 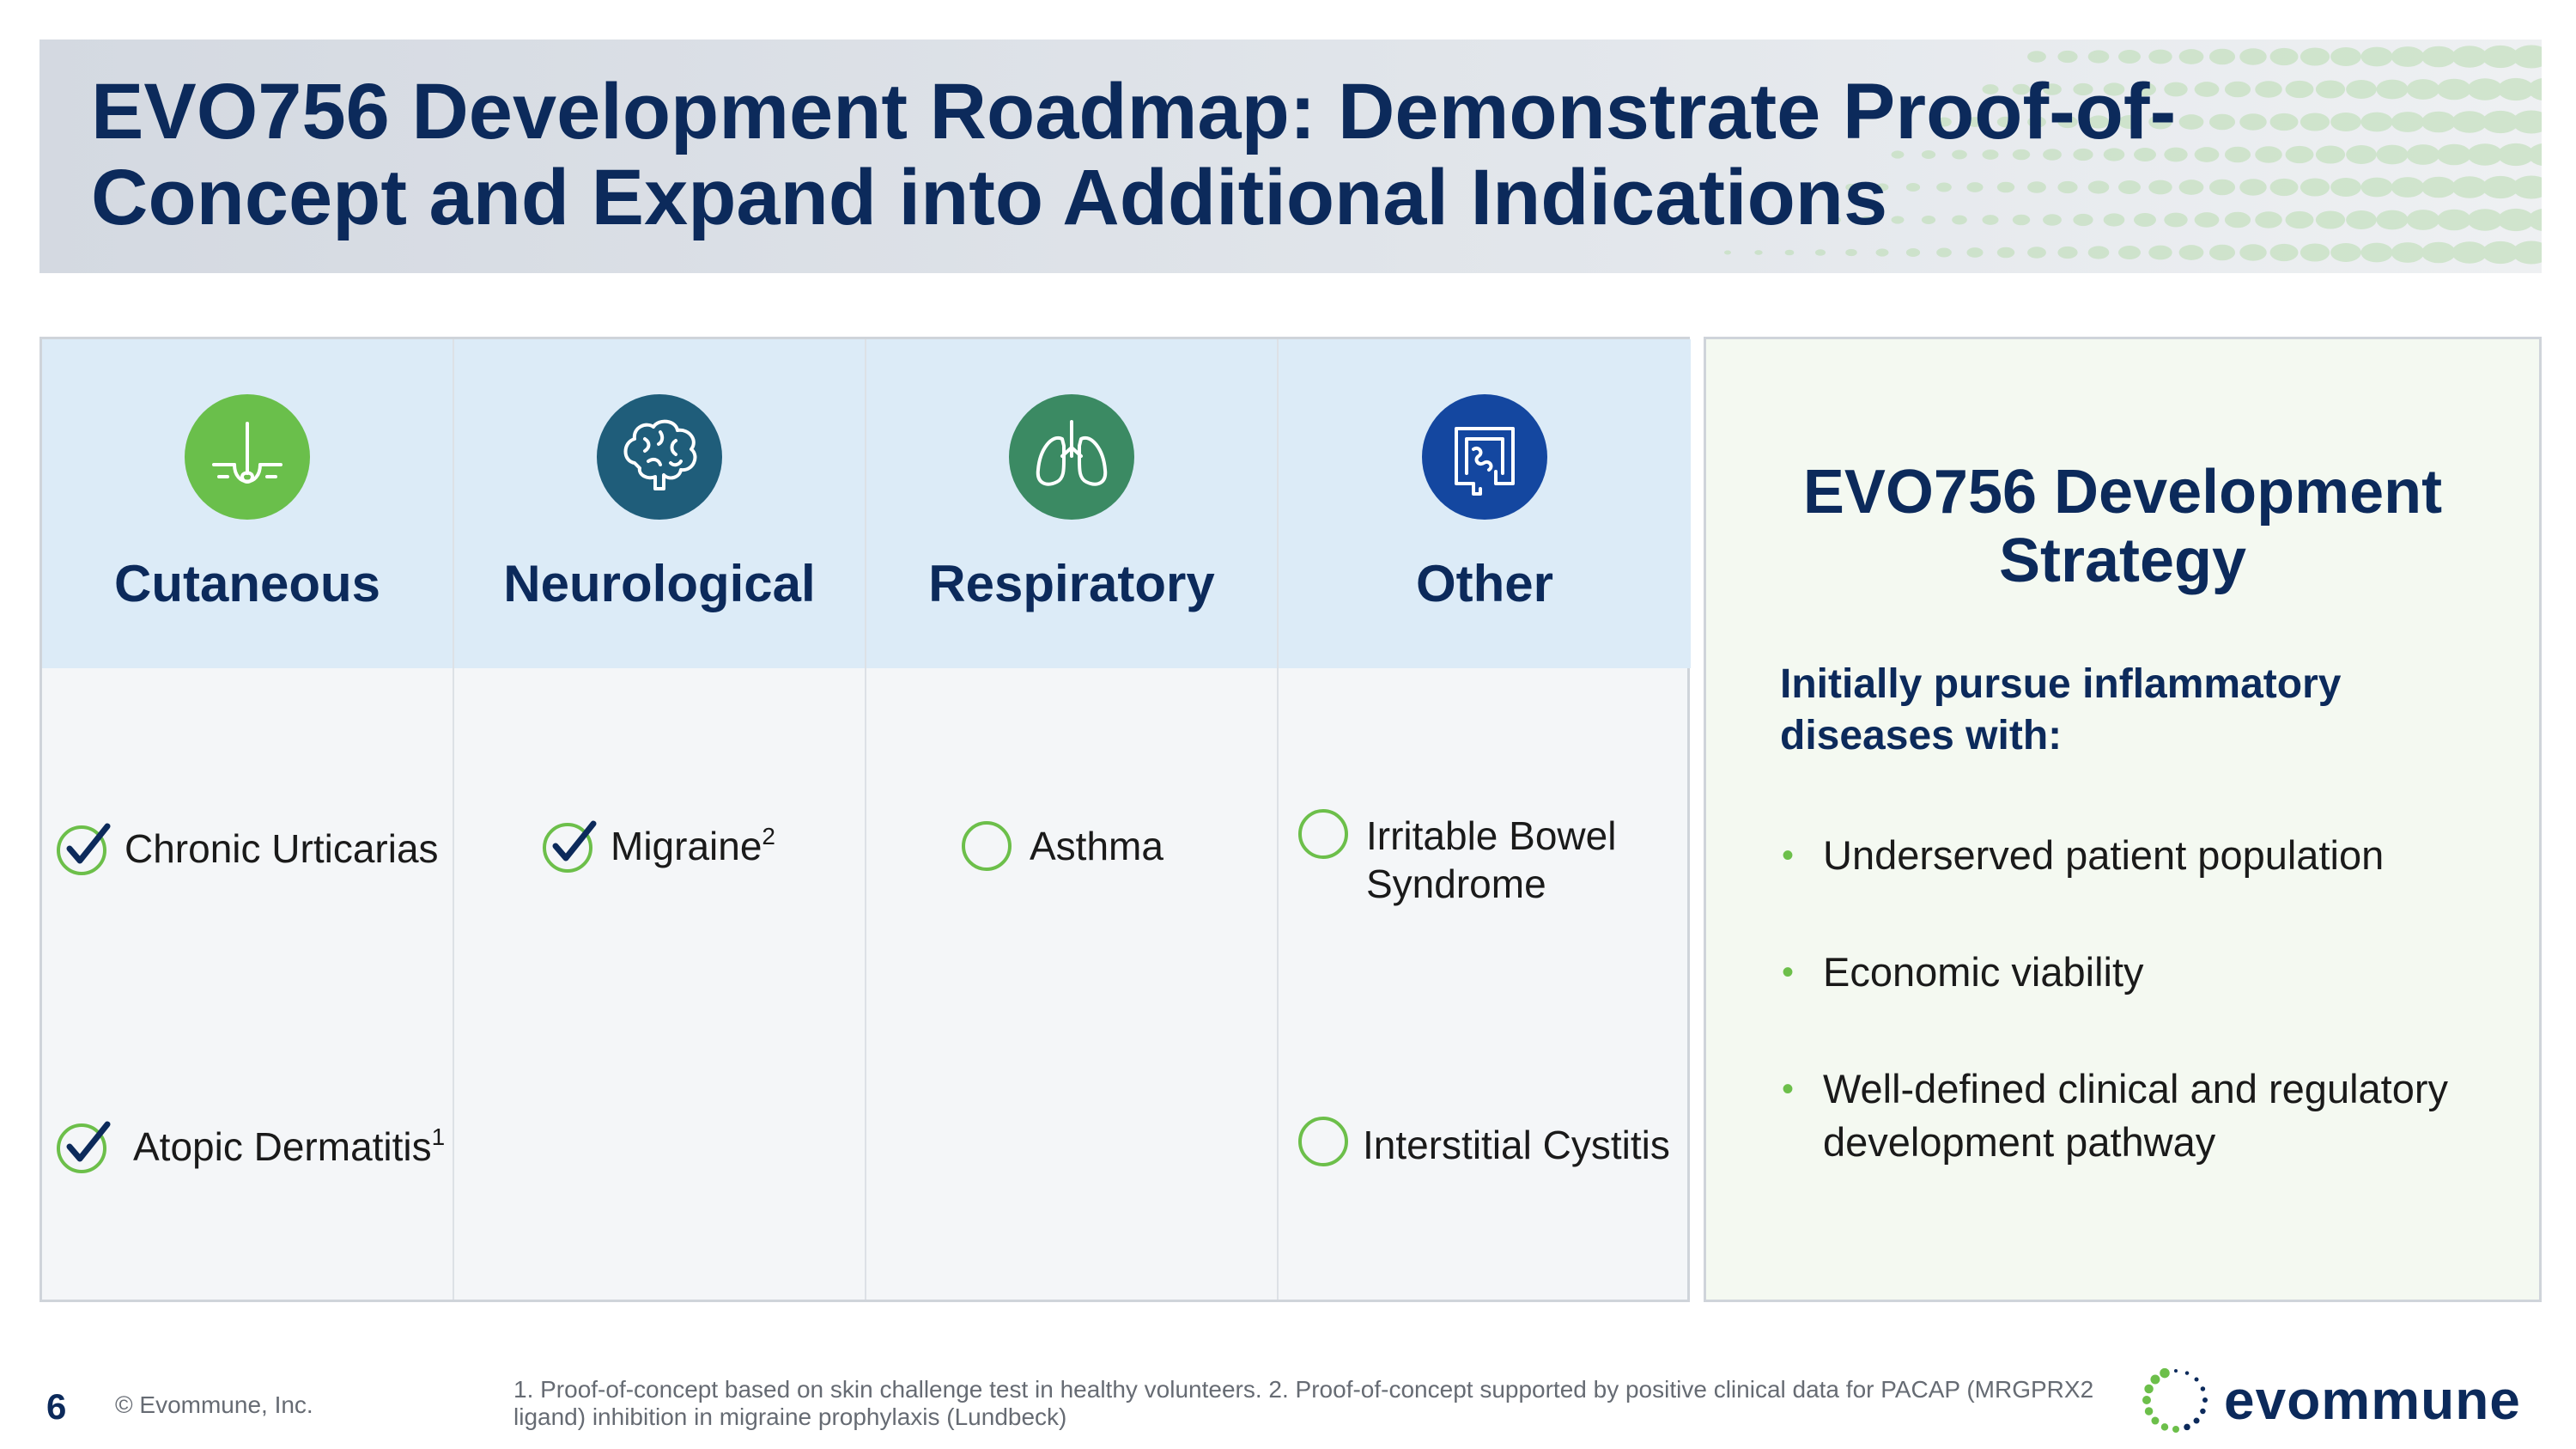 What do you see at coordinates (1071, 583) in the screenshot?
I see `column-title: Respiratory` at bounding box center [1071, 583].